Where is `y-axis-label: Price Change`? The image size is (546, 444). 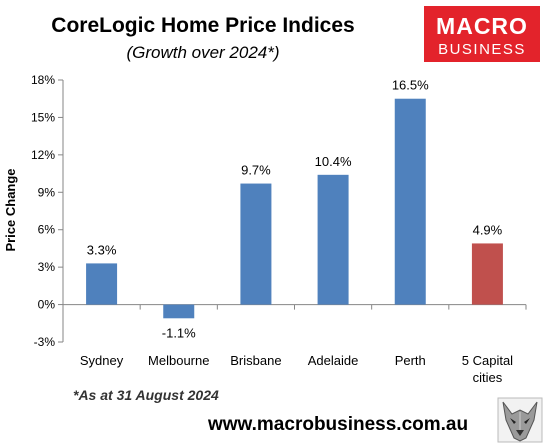 y-axis-label: Price Change is located at coordinates (10, 209).